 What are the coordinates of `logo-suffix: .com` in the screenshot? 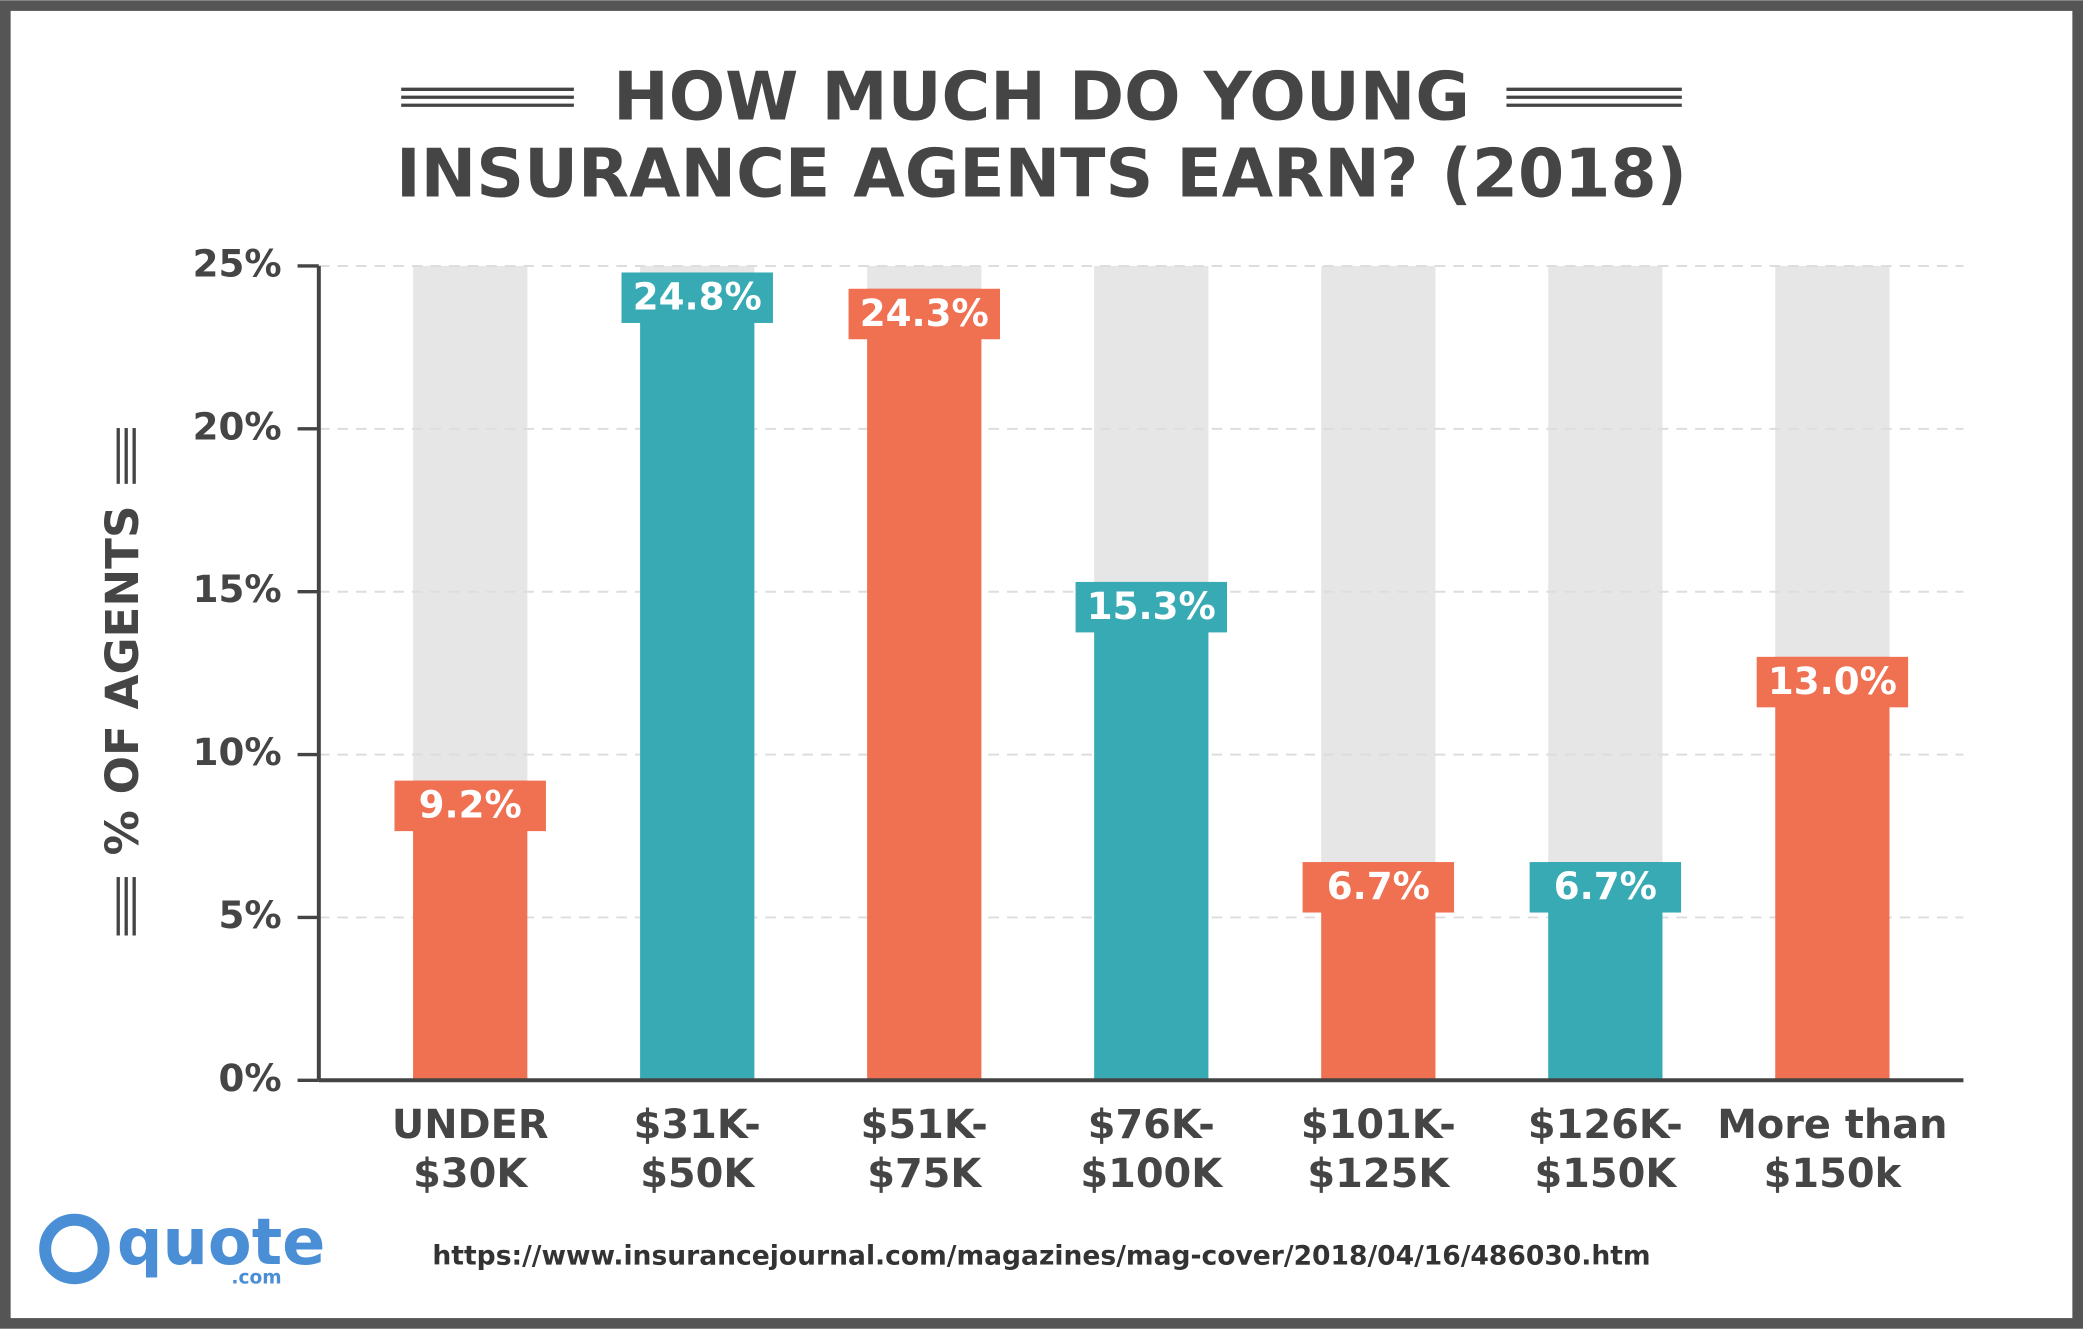 It's located at (256, 1278).